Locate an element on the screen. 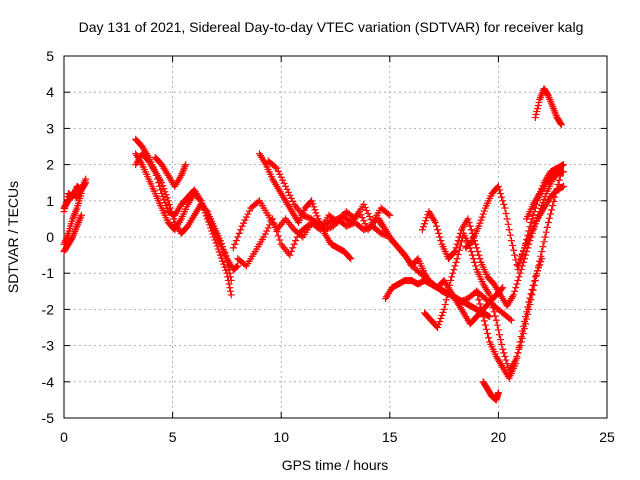 The image size is (640, 480). x-tick-label: 5 is located at coordinates (173, 437).